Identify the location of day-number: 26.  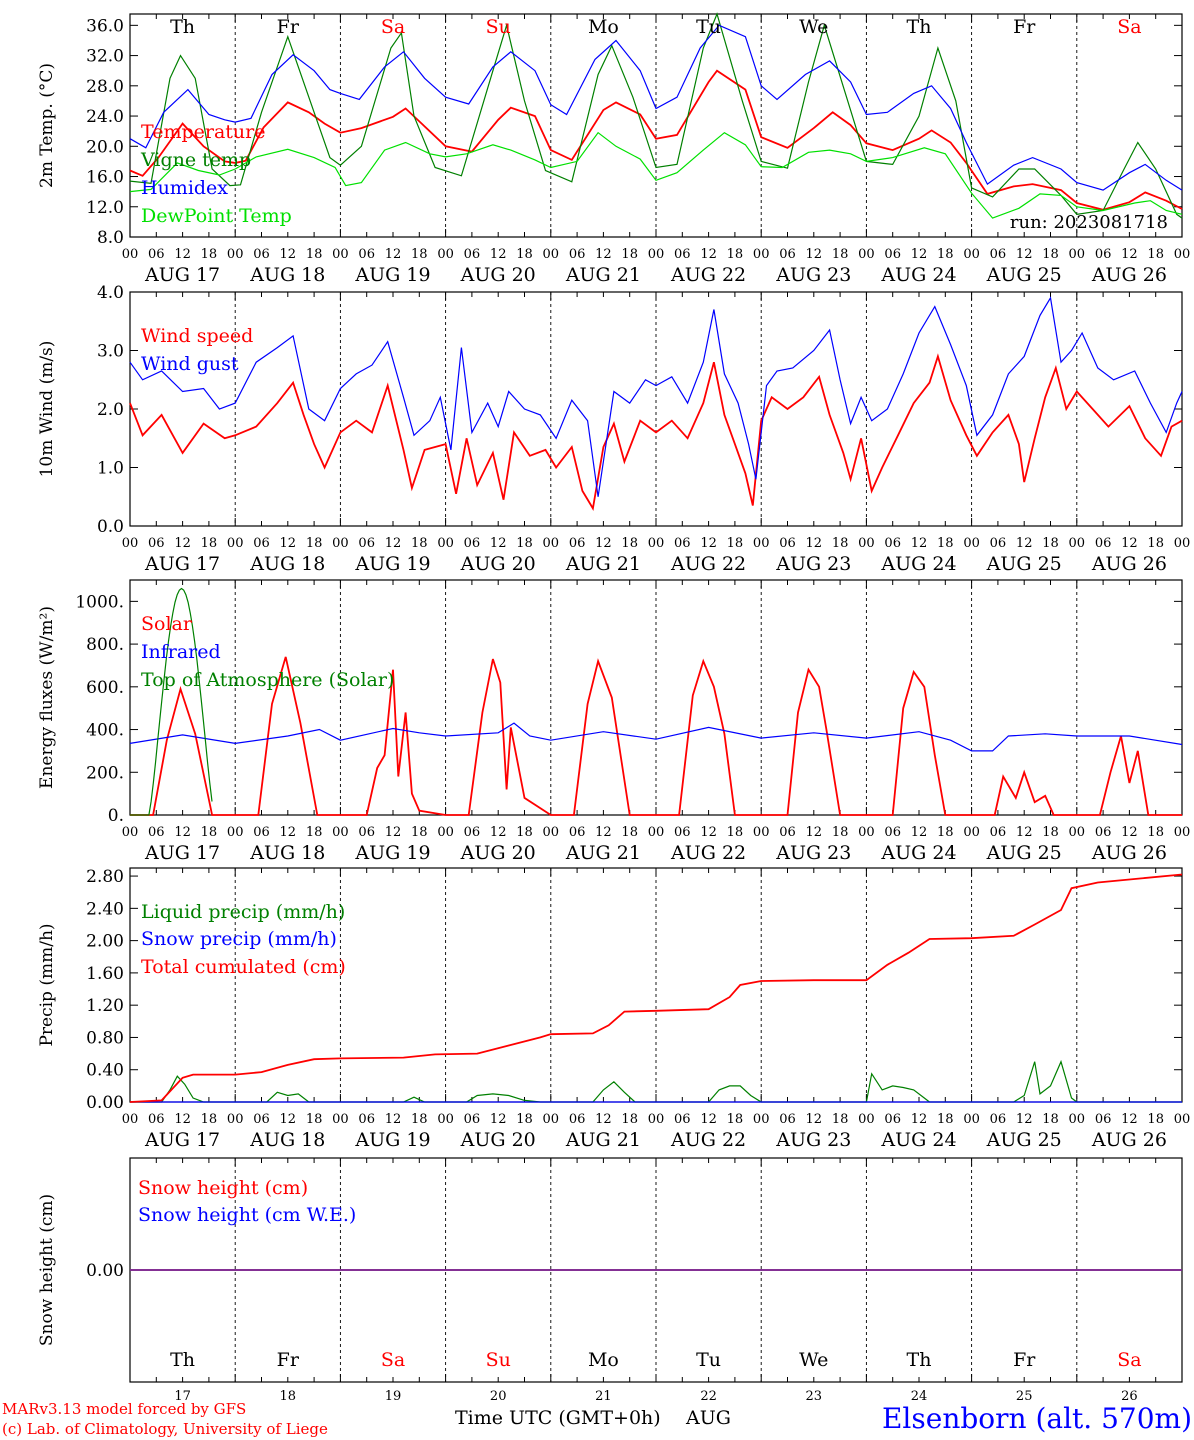
(1129, 1396).